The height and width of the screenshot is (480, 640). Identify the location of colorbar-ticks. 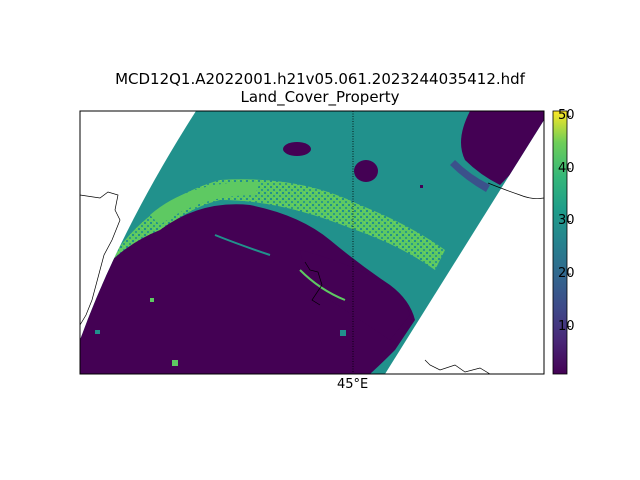
(569, 221).